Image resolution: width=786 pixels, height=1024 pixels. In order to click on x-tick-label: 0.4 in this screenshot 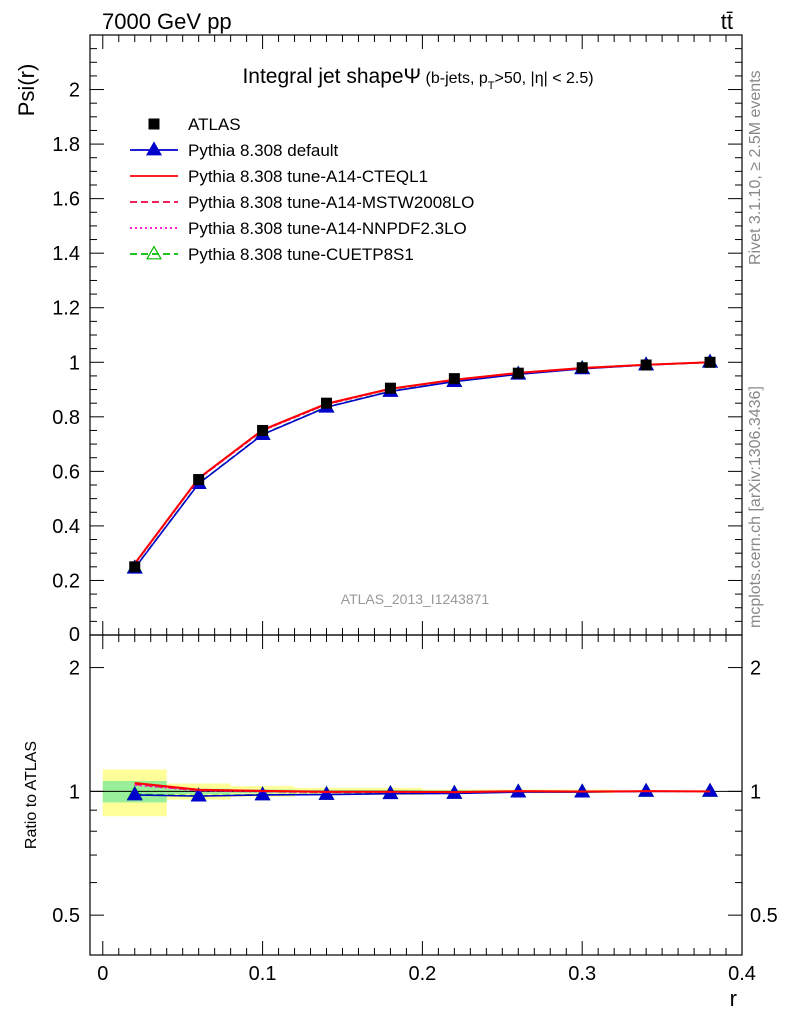, I will do `click(742, 974)`.